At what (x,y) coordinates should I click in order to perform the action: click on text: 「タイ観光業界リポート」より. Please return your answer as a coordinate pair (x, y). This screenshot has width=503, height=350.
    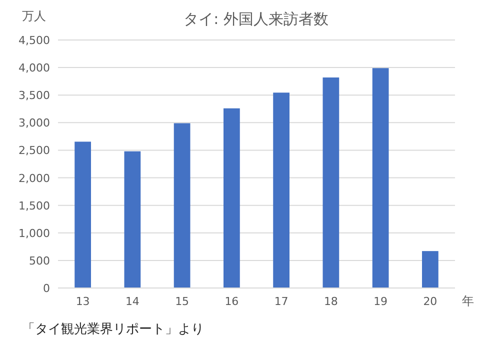
    Looking at the image, I should click on (113, 329).